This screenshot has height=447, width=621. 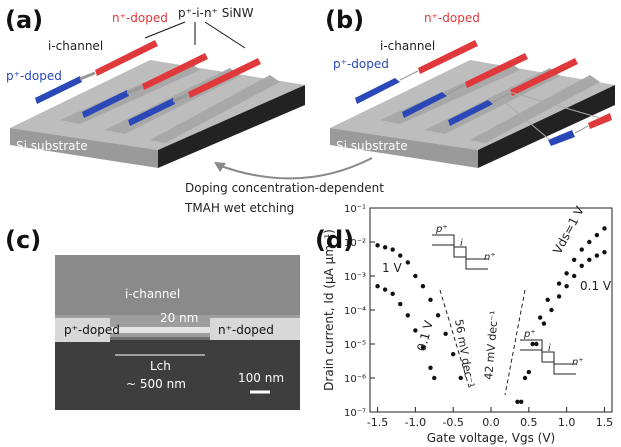 What do you see at coordinates (452, 422) in the screenshot?
I see `x-tick-label: -0.5` at bounding box center [452, 422].